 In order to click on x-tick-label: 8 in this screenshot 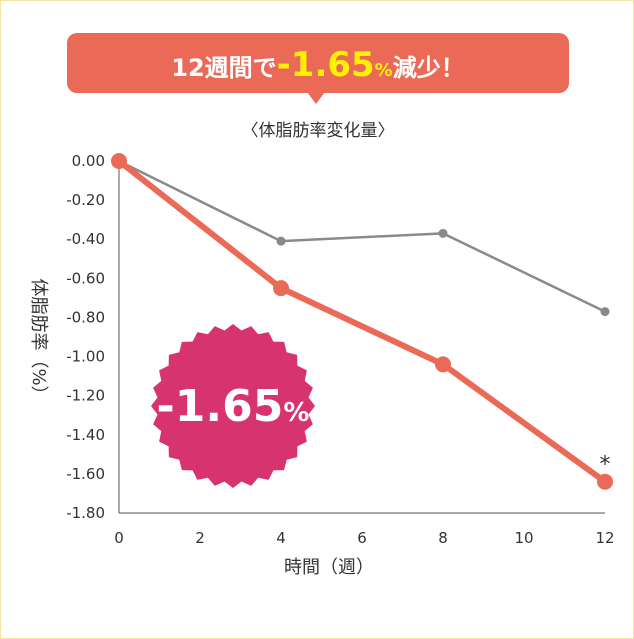, I will do `click(443, 538)`.